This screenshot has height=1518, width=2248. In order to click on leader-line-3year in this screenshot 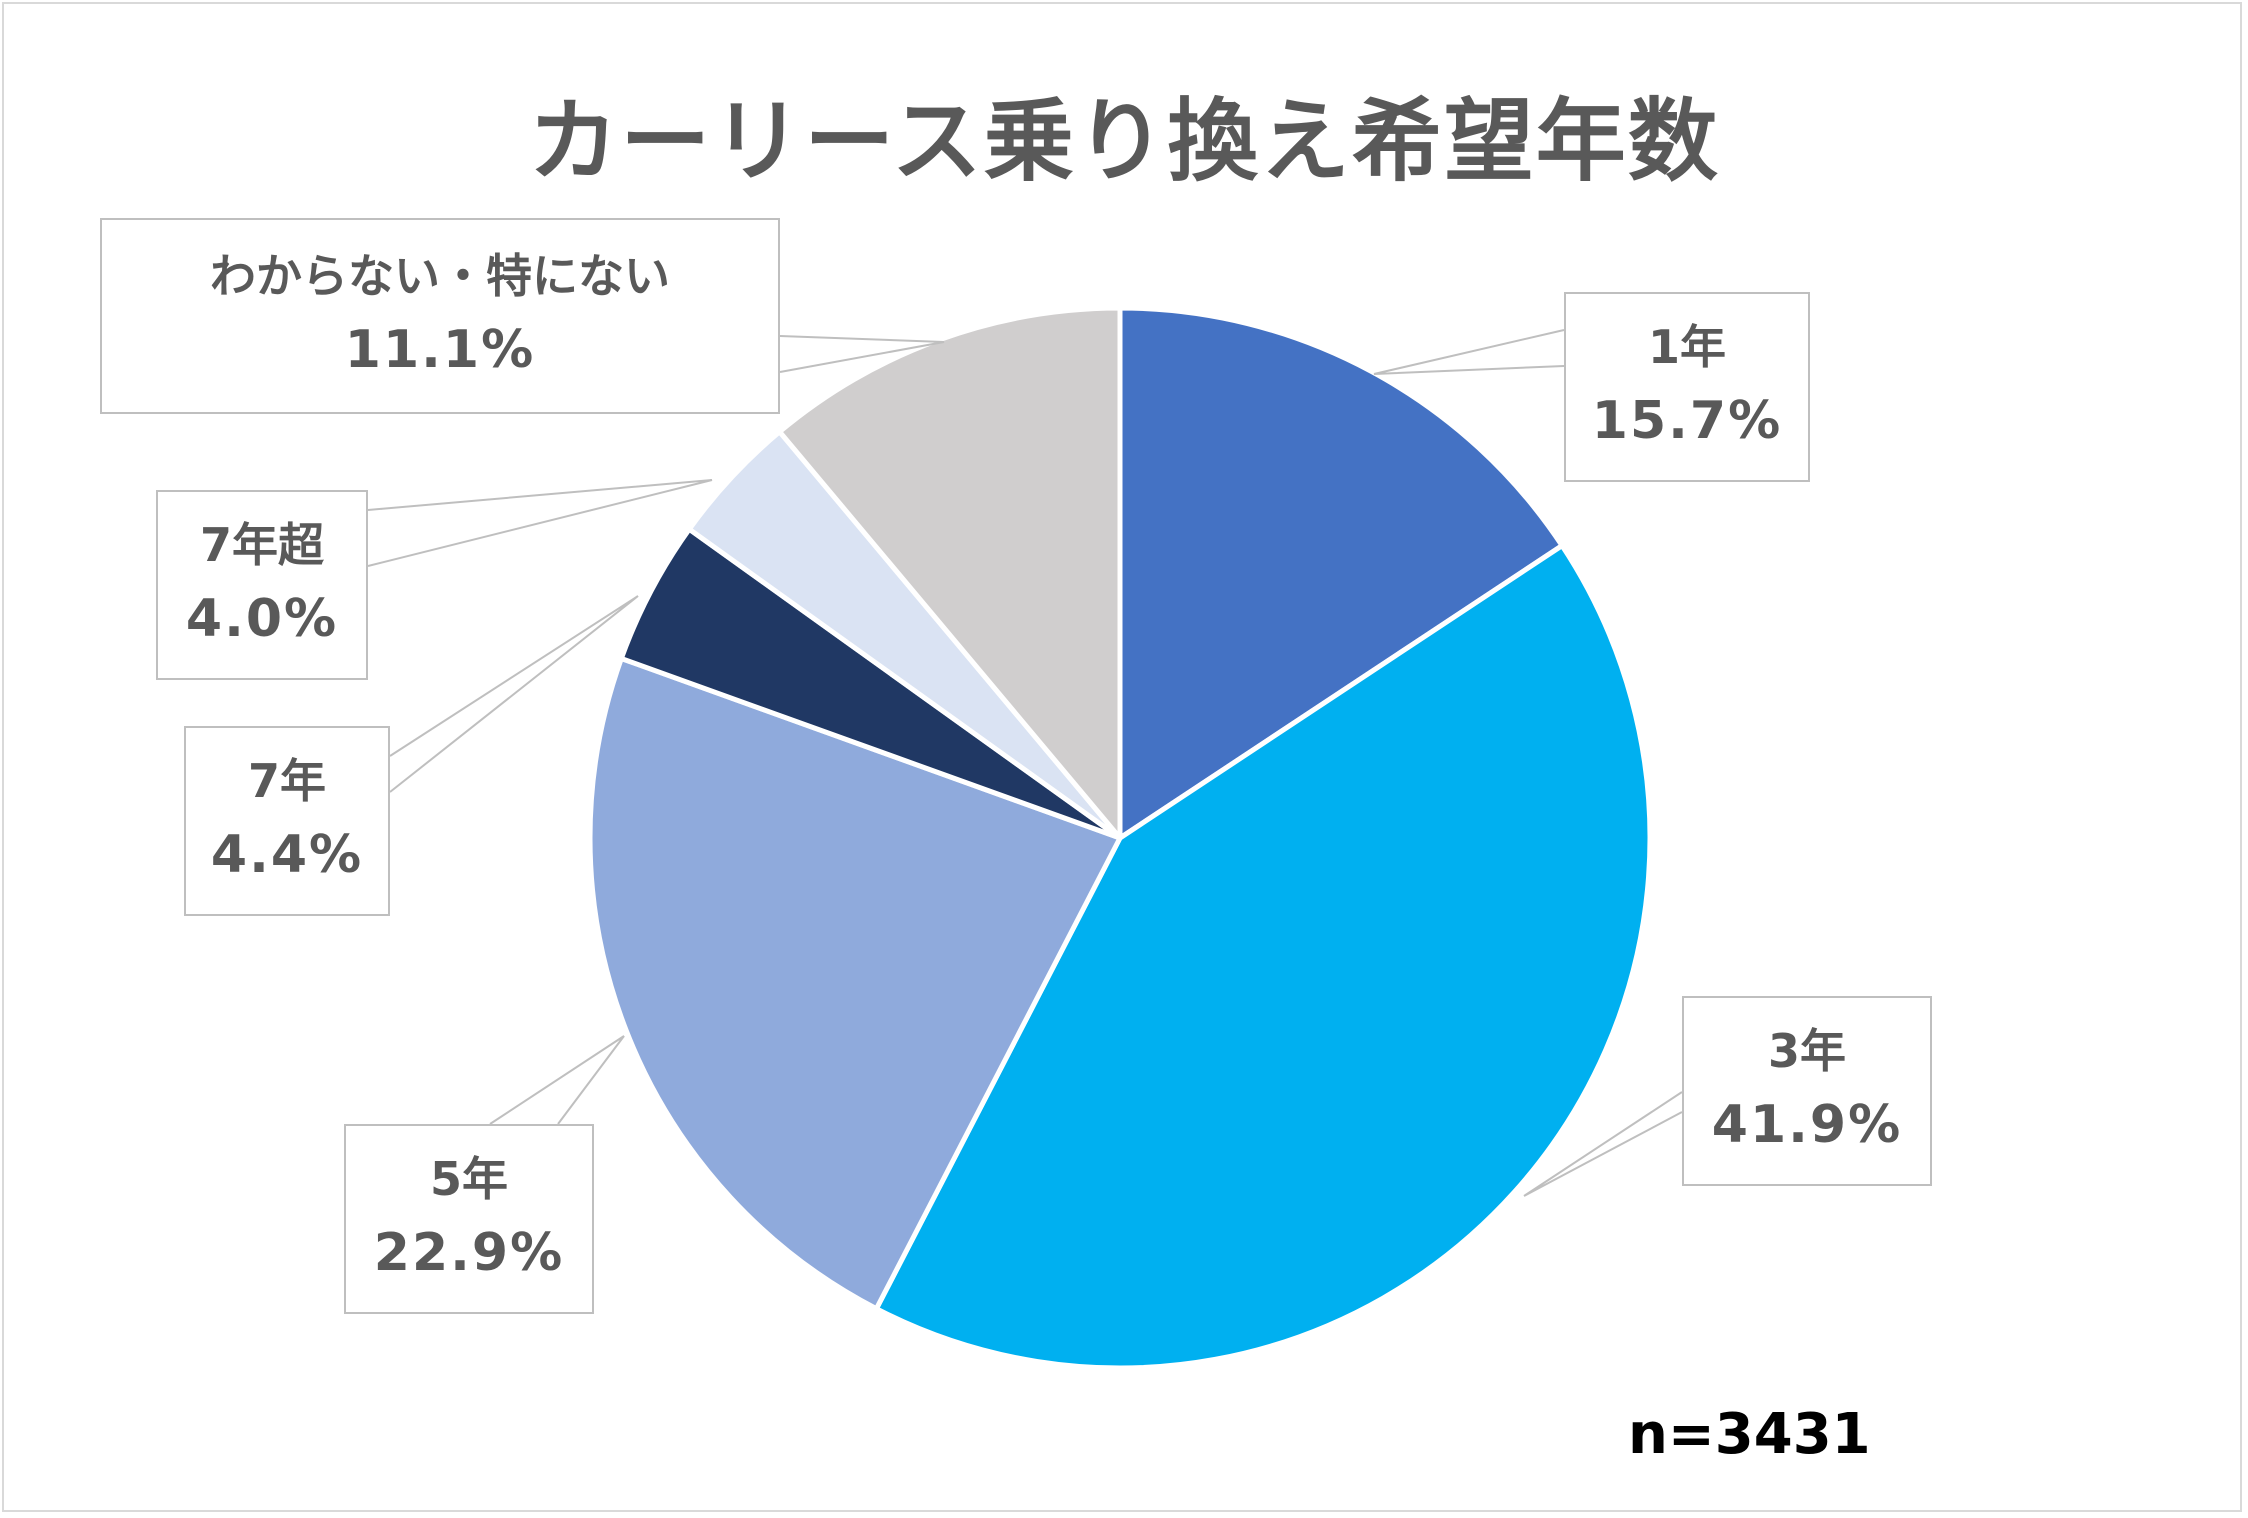, I will do `click(1603, 1144)`.